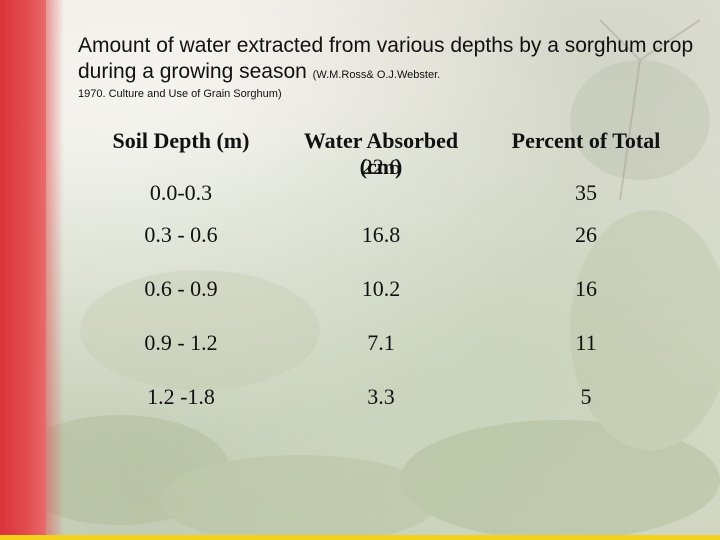 This screenshot has width=720, height=540. I want to click on table-row: 1.2 -1.8 3.3 5, so click(386, 397).